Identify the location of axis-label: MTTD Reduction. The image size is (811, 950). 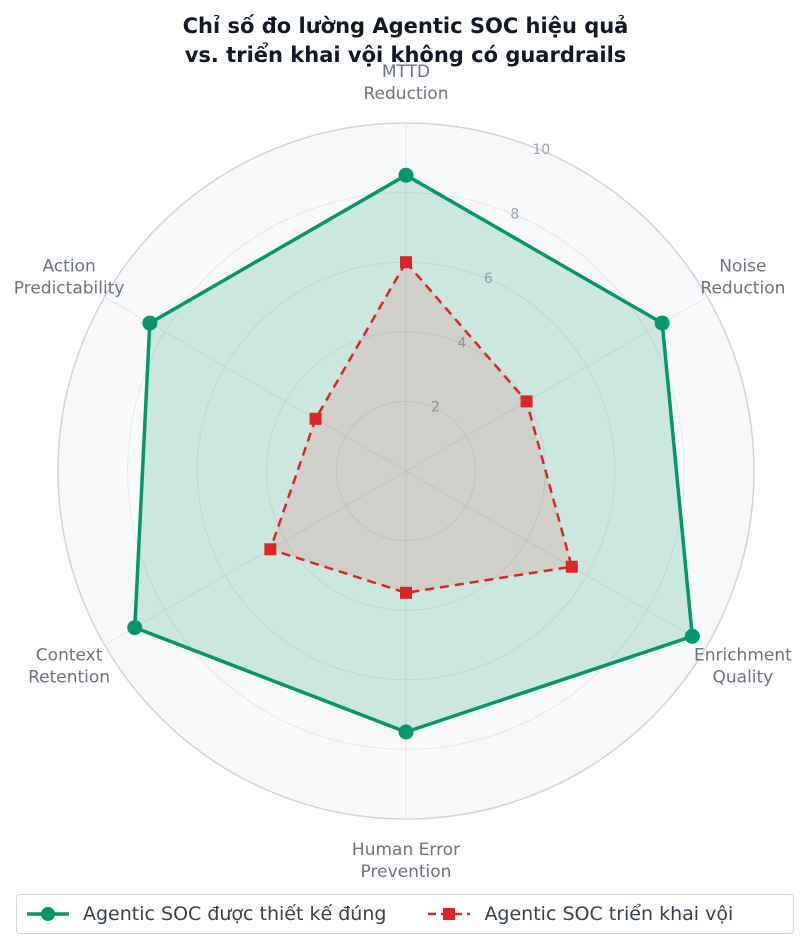
(406, 83).